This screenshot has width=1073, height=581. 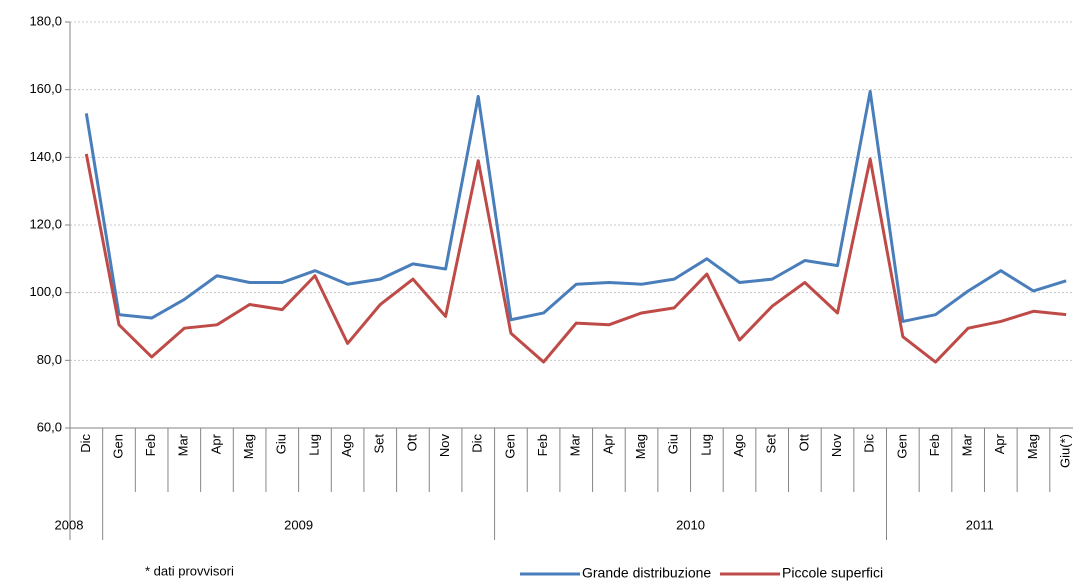 What do you see at coordinates (690, 524) in the screenshot?
I see `group-label: 2010` at bounding box center [690, 524].